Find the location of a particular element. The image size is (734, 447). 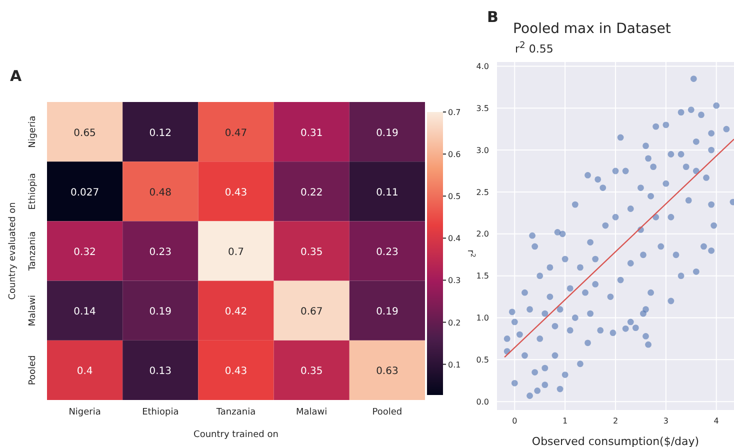

chart-subtitle: r$^{2}$ 0.55 is located at coordinates (534, 48).